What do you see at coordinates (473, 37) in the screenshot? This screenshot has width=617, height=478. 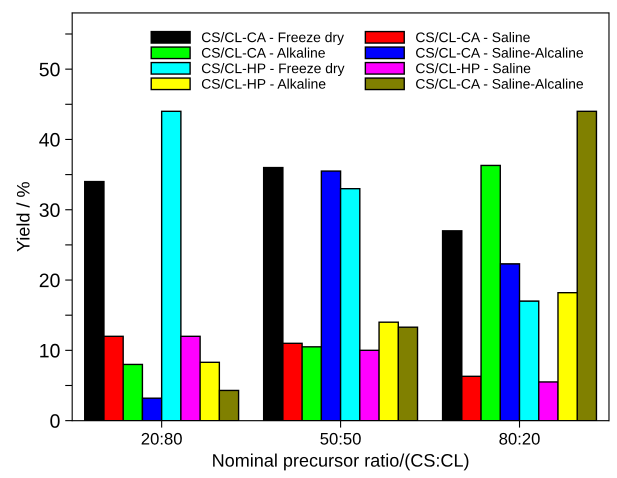 I see `legend-label: CS/CL-CA - Saline` at bounding box center [473, 37].